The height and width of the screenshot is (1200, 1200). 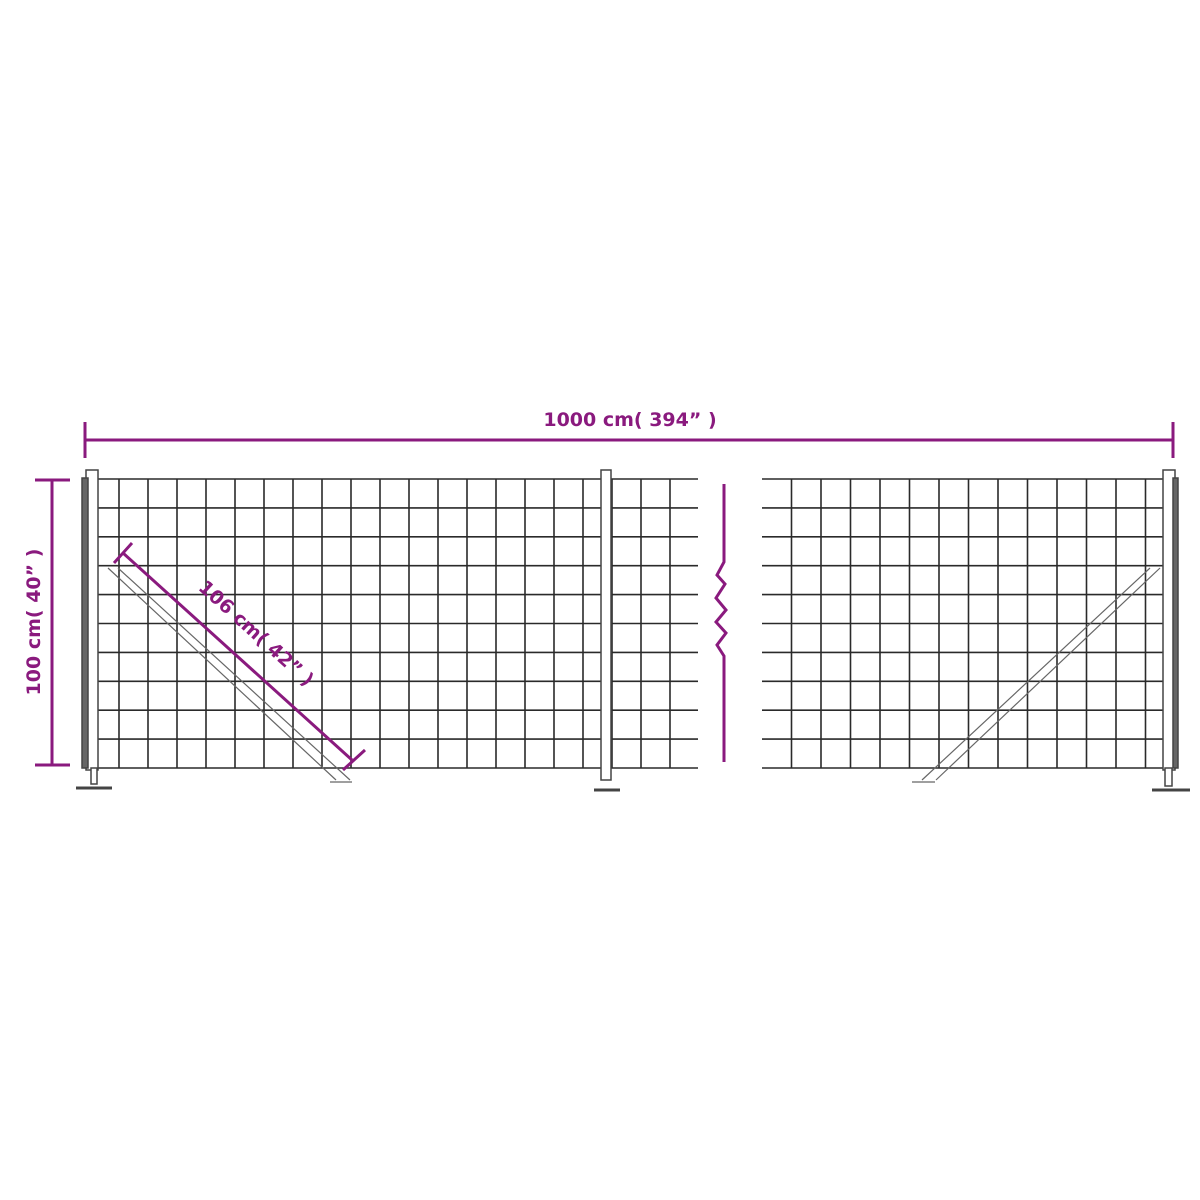 I want to click on mesh-panel-left, so click(x=394, y=623).